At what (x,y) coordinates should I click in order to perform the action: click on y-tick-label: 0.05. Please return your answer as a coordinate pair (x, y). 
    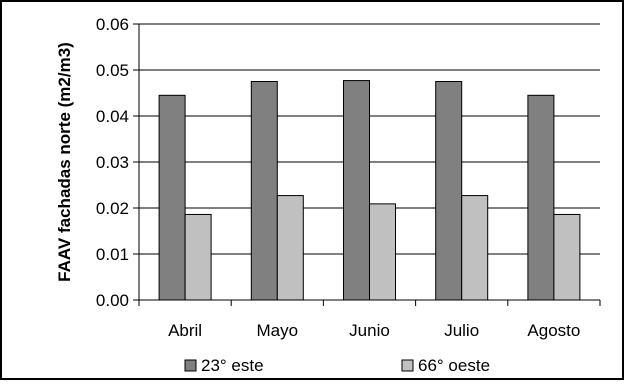
    Looking at the image, I should click on (112, 70).